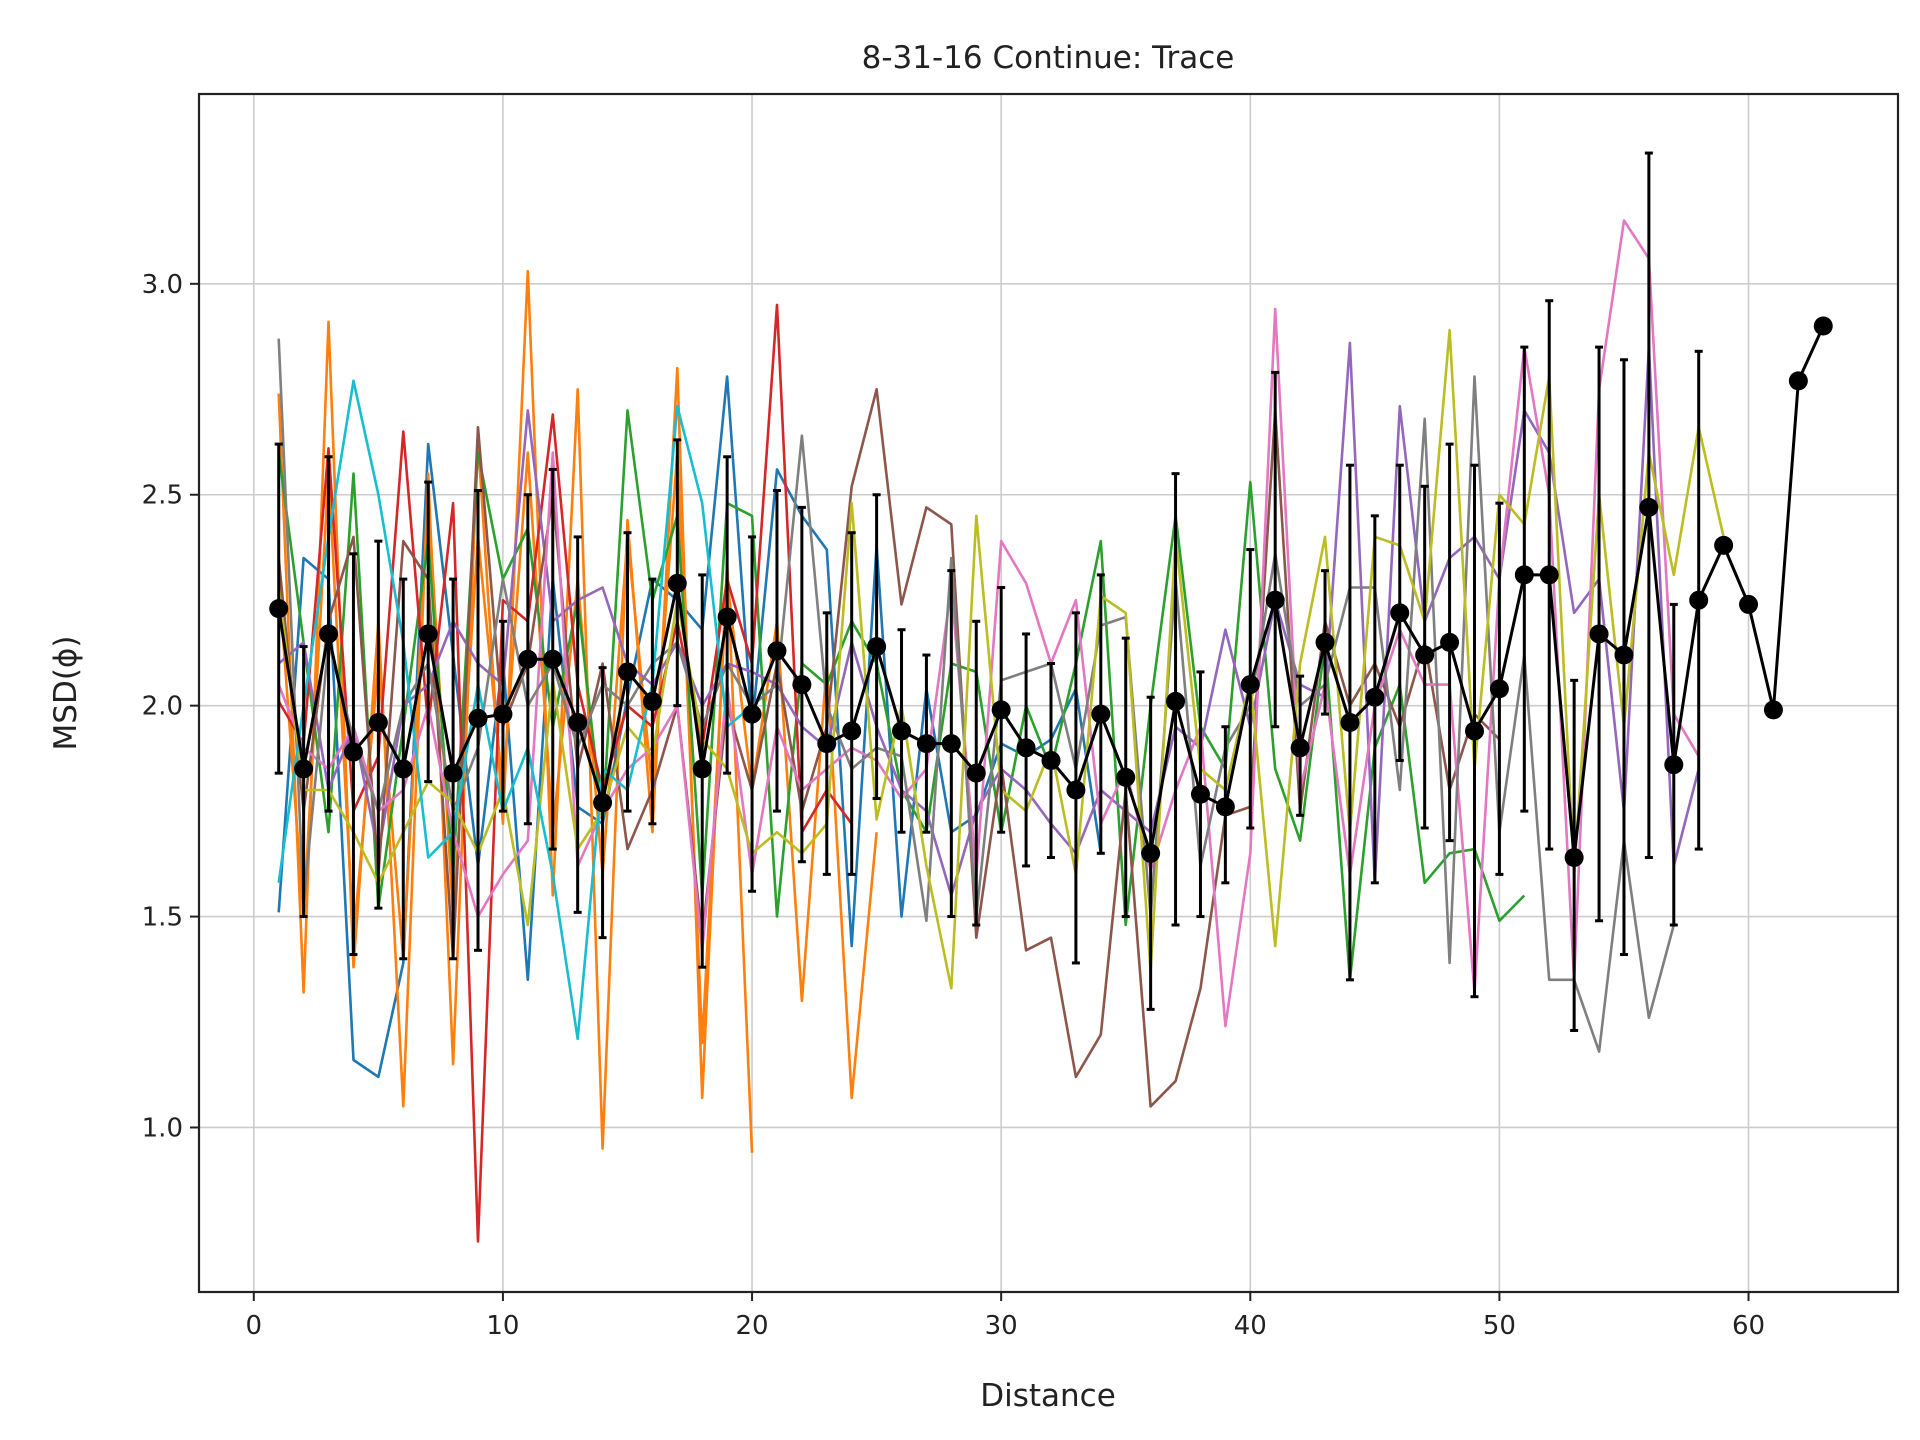 The image size is (1920, 1440). What do you see at coordinates (752, 1326) in the screenshot?
I see `x-tick-label: 20` at bounding box center [752, 1326].